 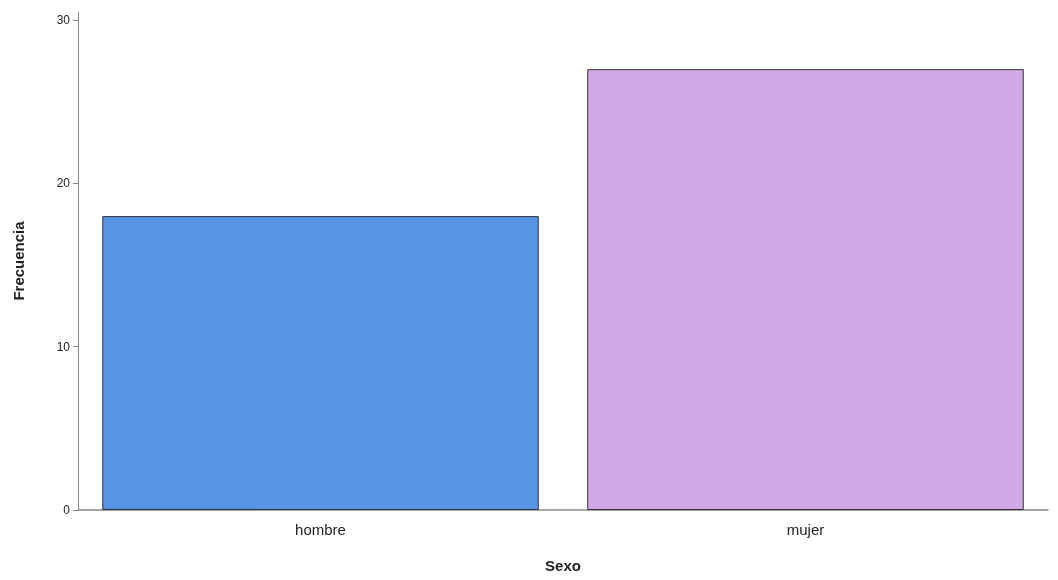 I want to click on y-axis-title: Frecuencia, so click(x=18, y=260).